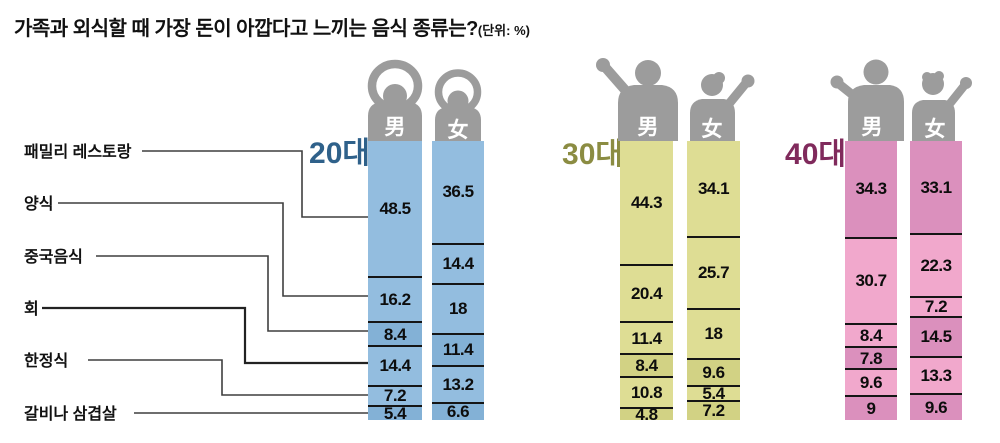 The width and height of the screenshot is (1000, 443). I want to click on bar-segment: 44.3, so click(646, 203).